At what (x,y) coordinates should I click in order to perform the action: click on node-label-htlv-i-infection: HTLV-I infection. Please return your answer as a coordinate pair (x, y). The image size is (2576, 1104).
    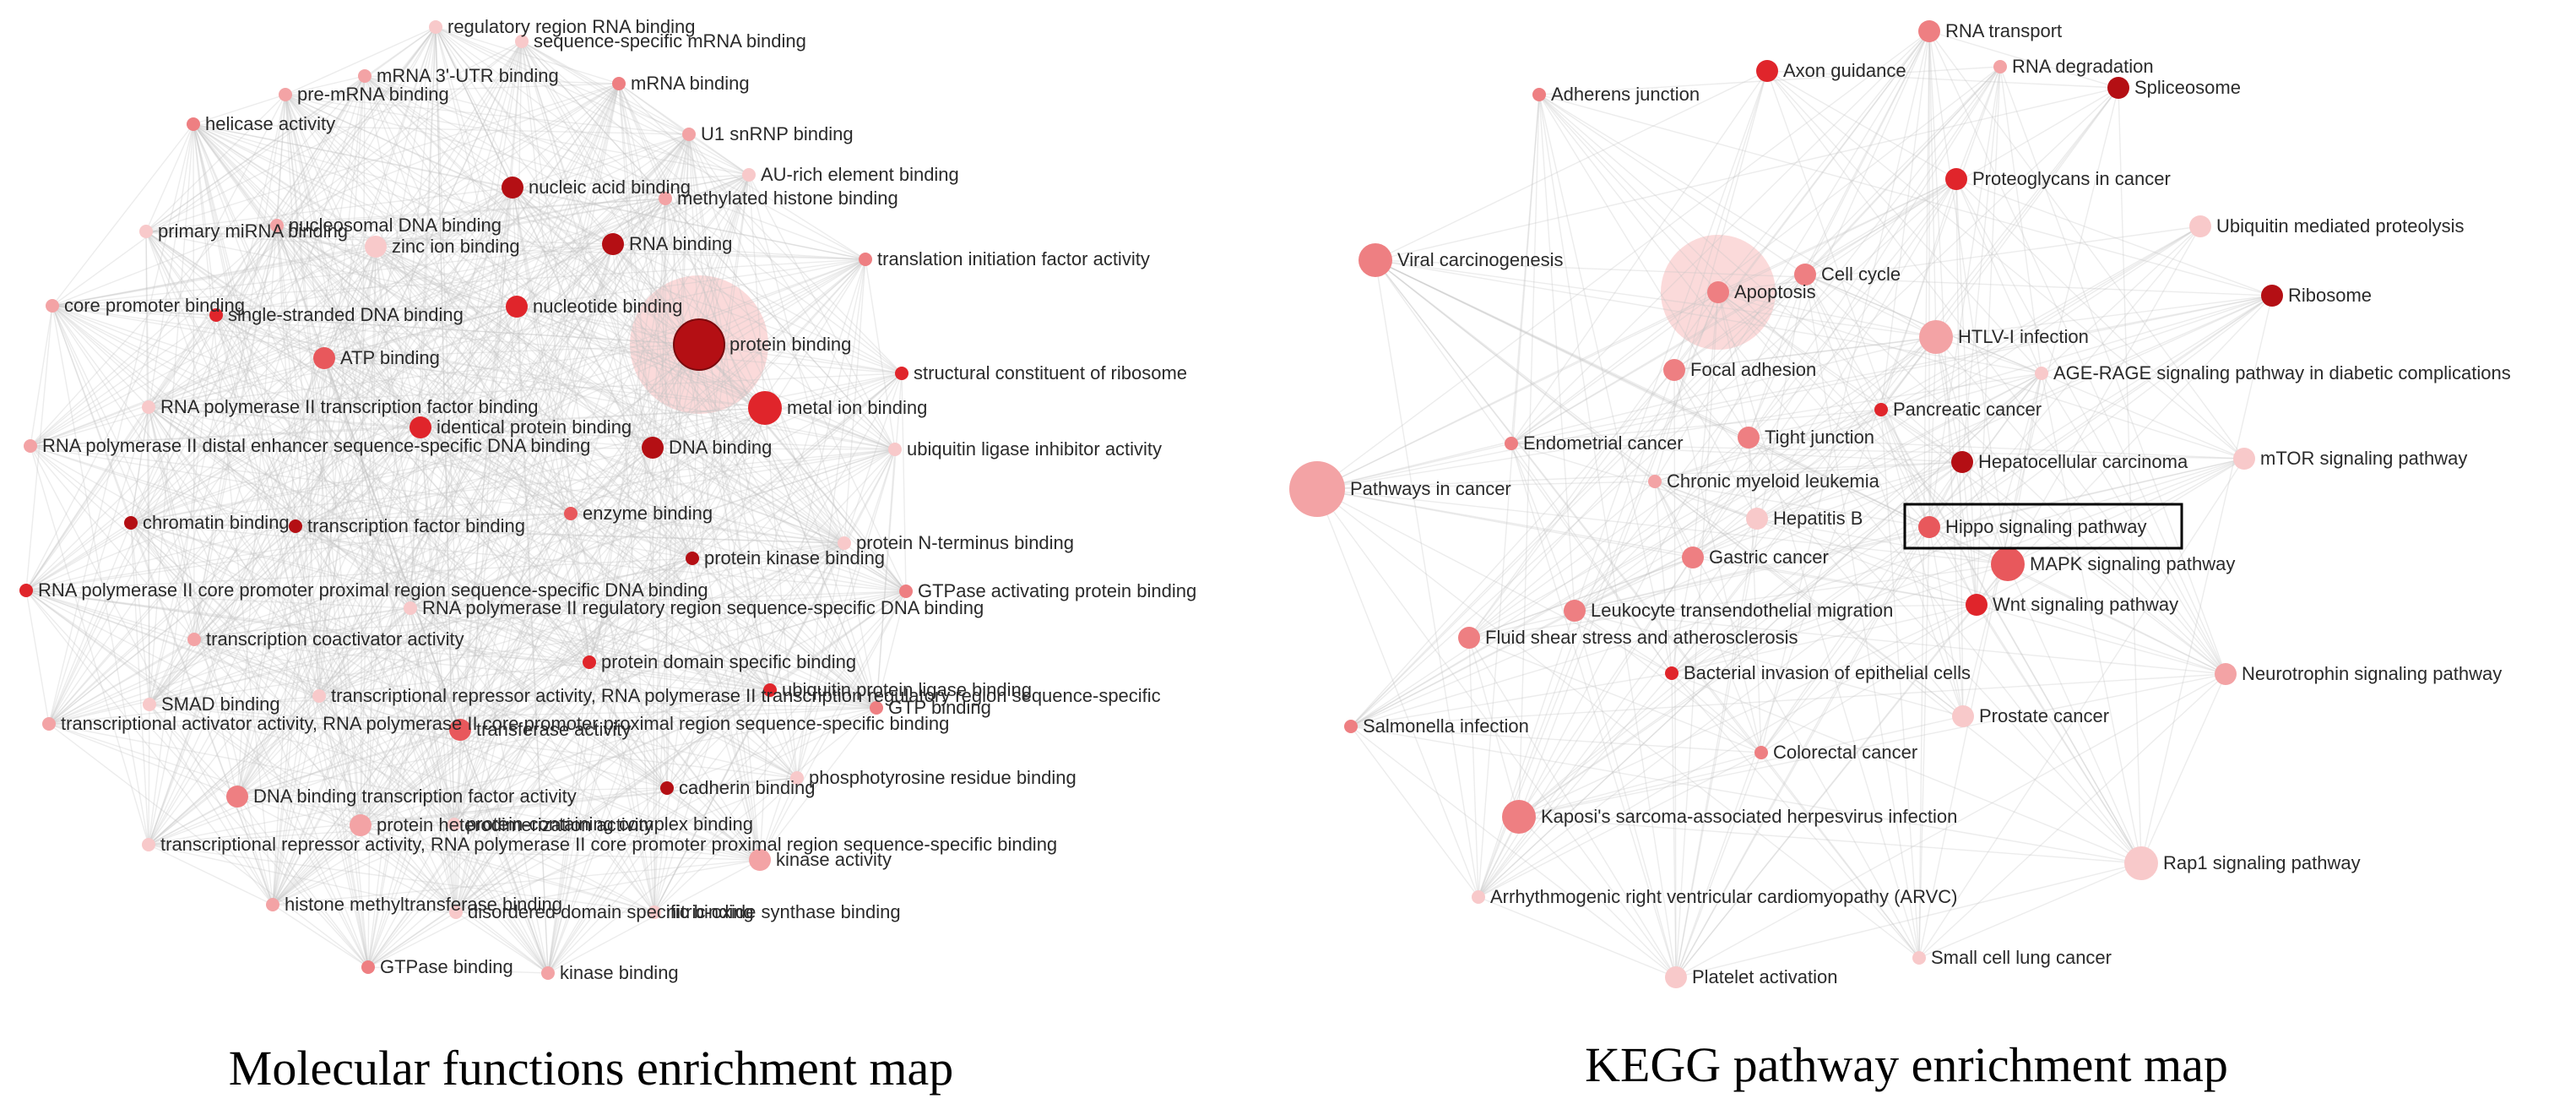
    Looking at the image, I should click on (2023, 336).